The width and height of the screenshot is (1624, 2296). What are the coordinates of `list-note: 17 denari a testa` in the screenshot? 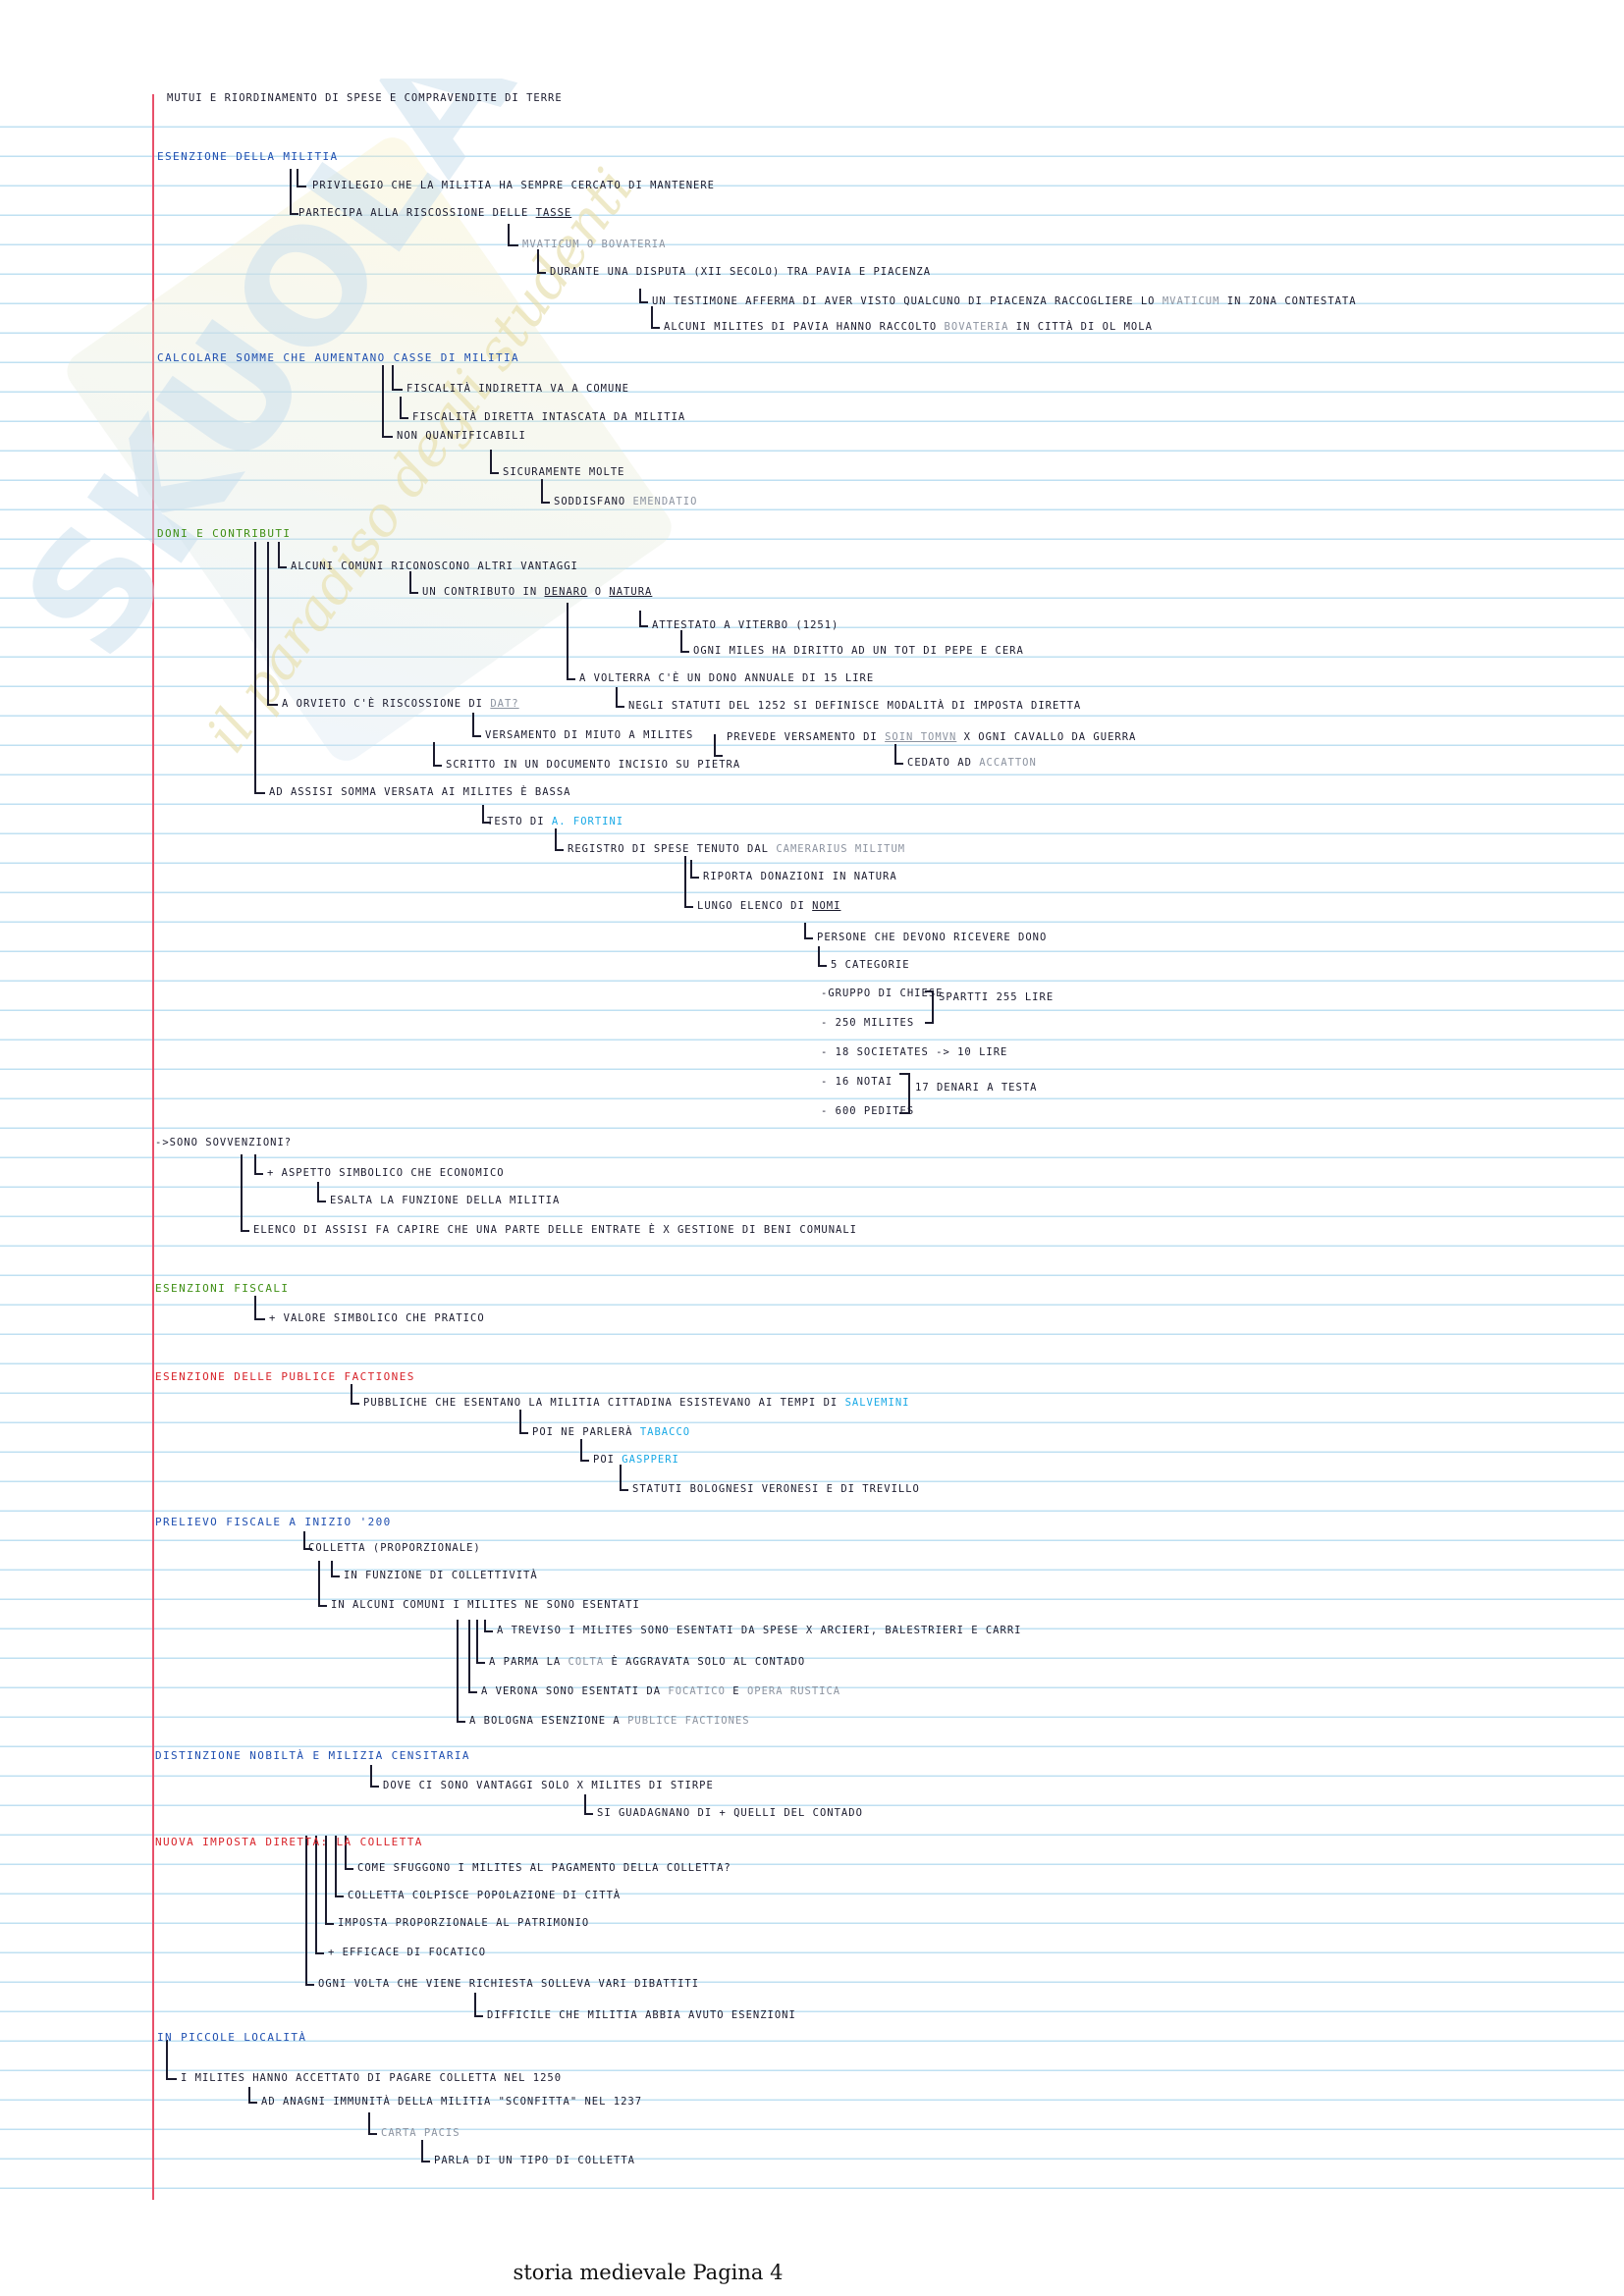 It's located at (976, 1088).